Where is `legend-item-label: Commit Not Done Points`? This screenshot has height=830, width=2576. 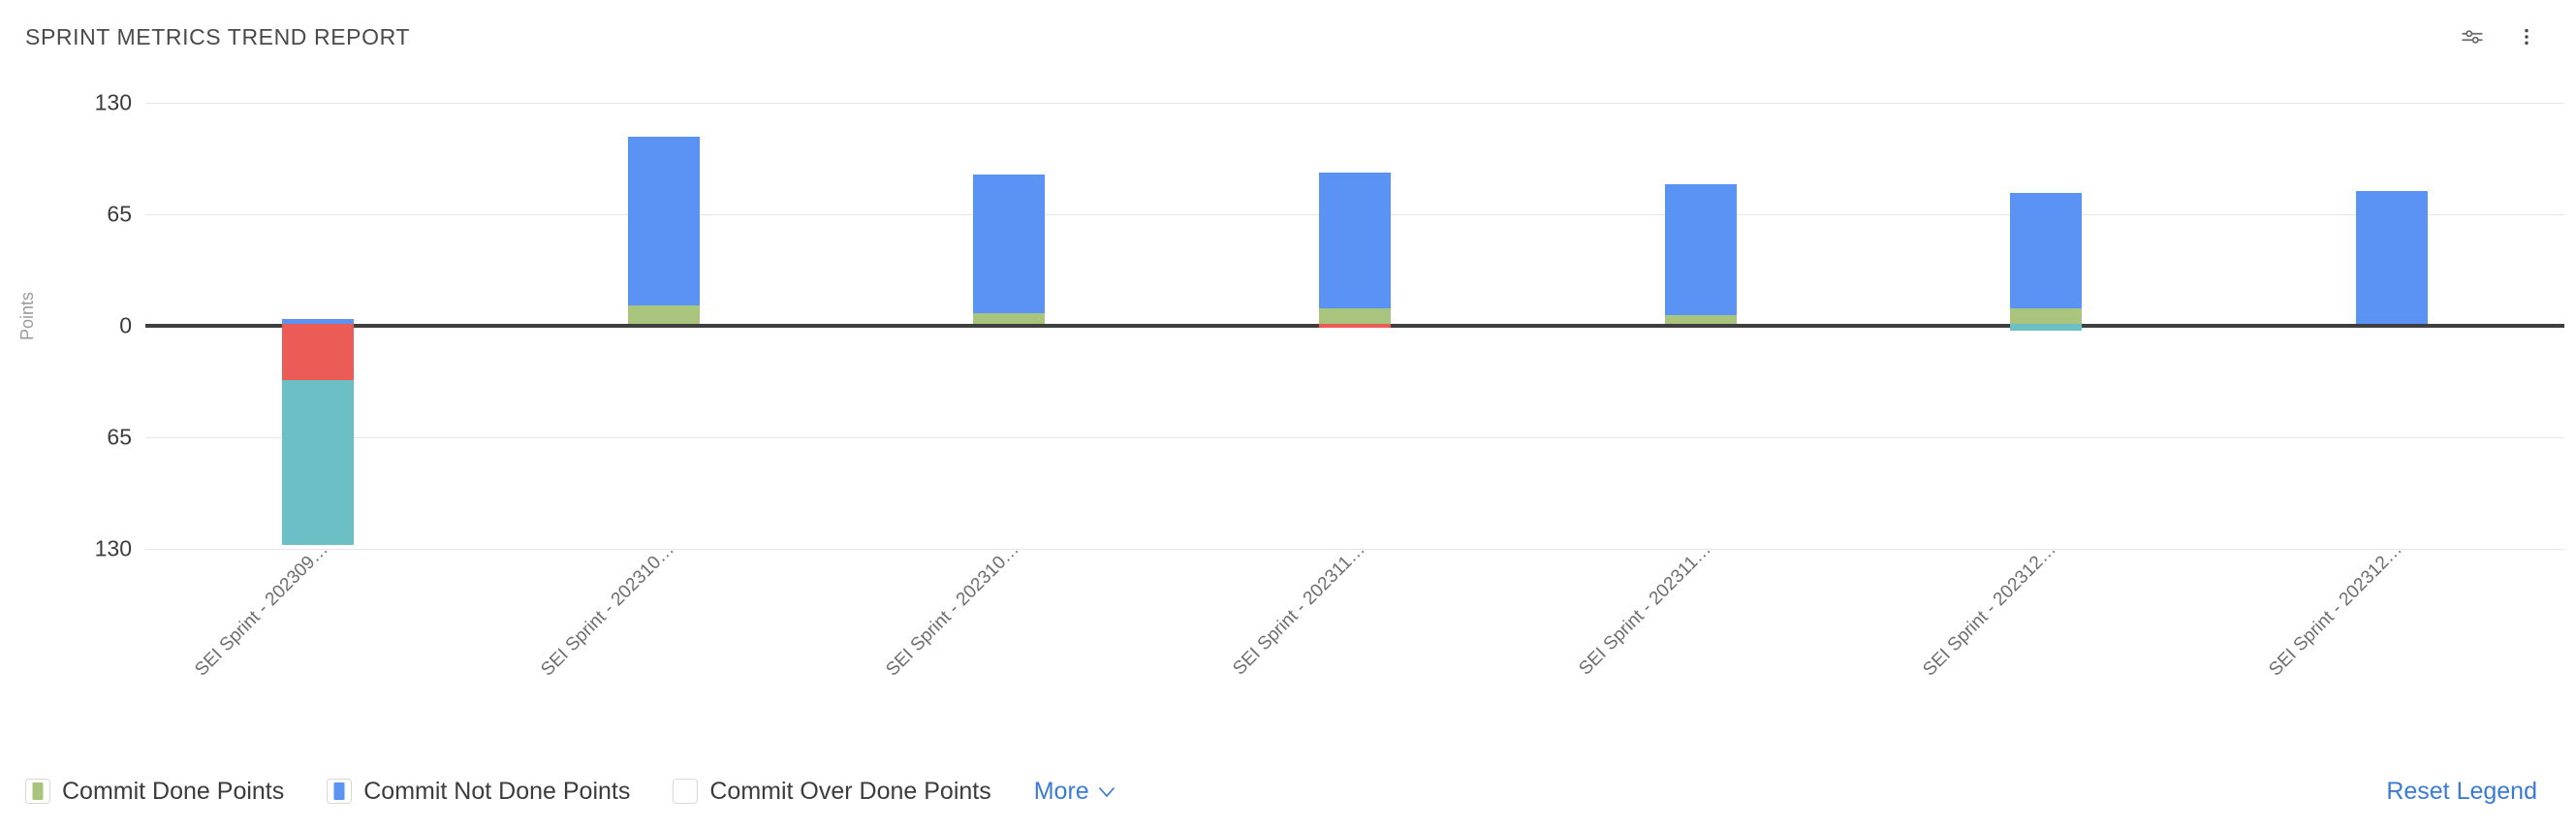 legend-item-label: Commit Not Done Points is located at coordinates (497, 791).